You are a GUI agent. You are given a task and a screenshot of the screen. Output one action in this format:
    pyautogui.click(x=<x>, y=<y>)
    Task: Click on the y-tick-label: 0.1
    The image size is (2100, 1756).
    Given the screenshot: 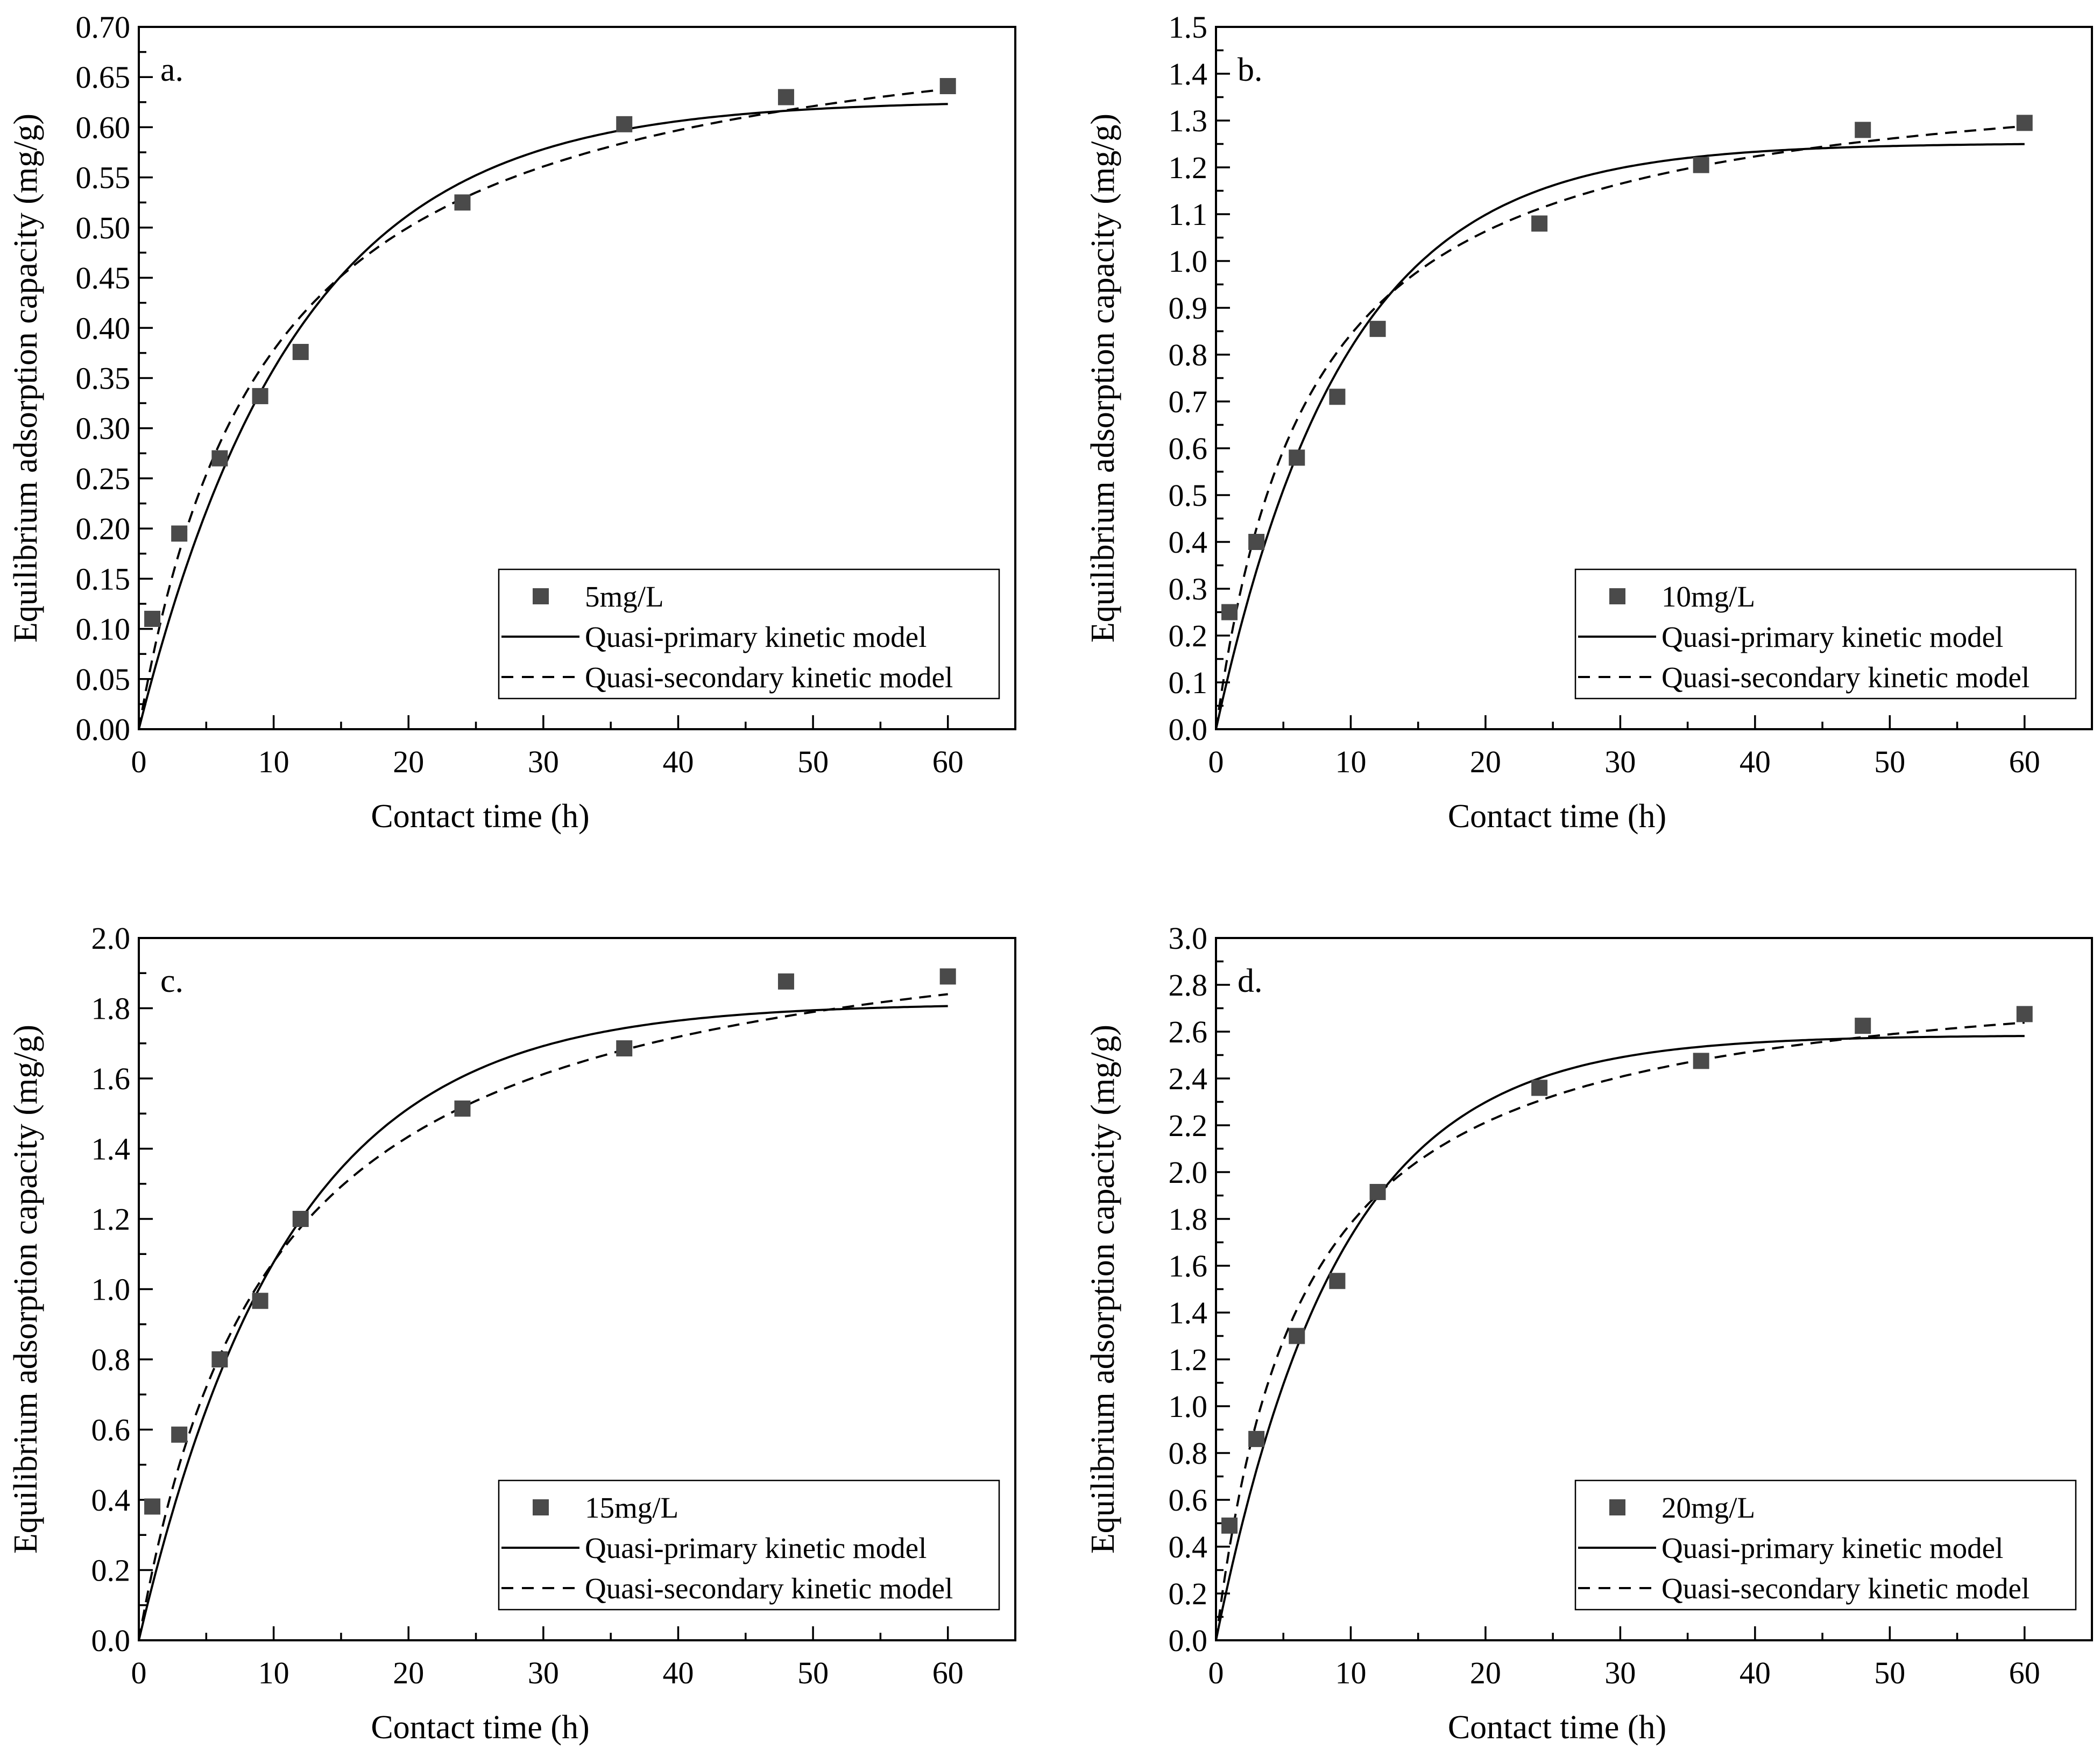 What is the action you would take?
    pyautogui.click(x=1188, y=682)
    